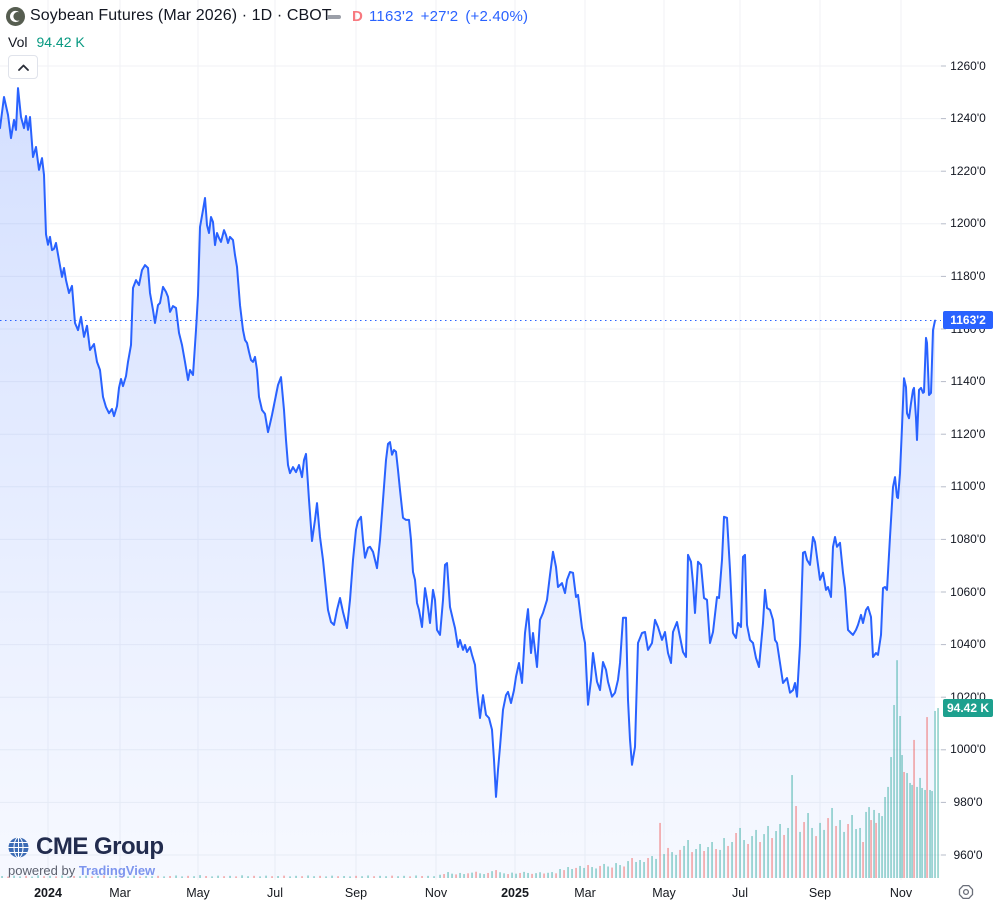 The width and height of the screenshot is (996, 905). What do you see at coordinates (968, 538) in the screenshot?
I see `price-axis-label: 1080'0` at bounding box center [968, 538].